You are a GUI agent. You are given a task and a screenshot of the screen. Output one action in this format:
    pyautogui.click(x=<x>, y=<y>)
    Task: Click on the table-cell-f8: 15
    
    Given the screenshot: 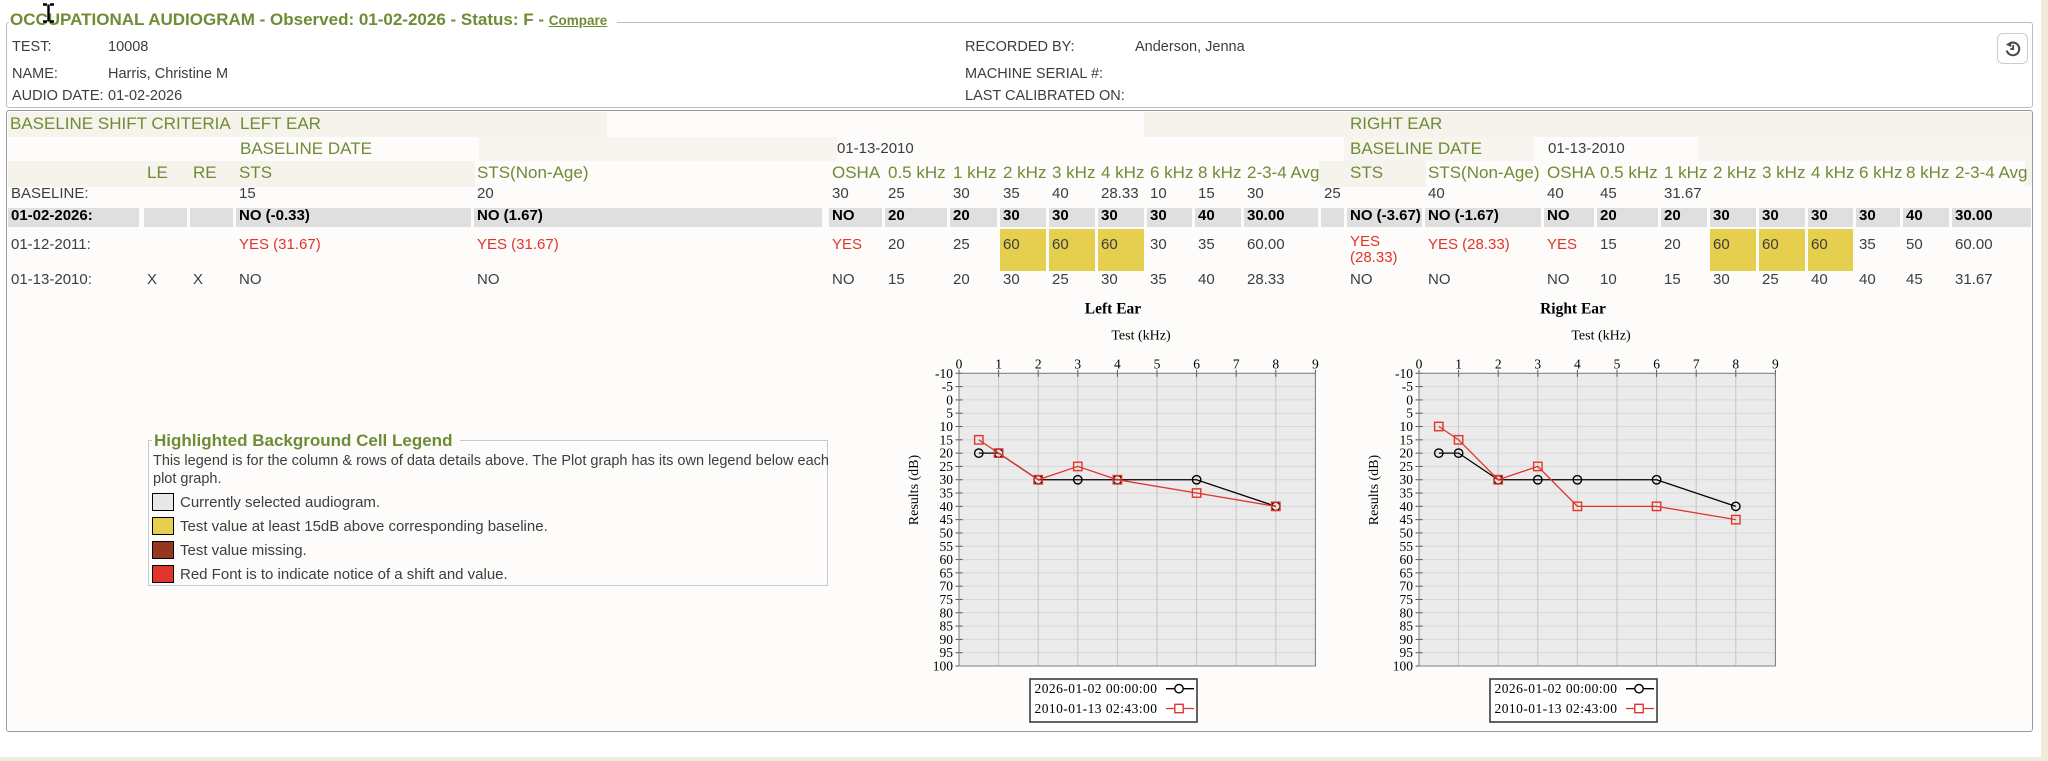 What is the action you would take?
    pyautogui.click(x=1206, y=193)
    